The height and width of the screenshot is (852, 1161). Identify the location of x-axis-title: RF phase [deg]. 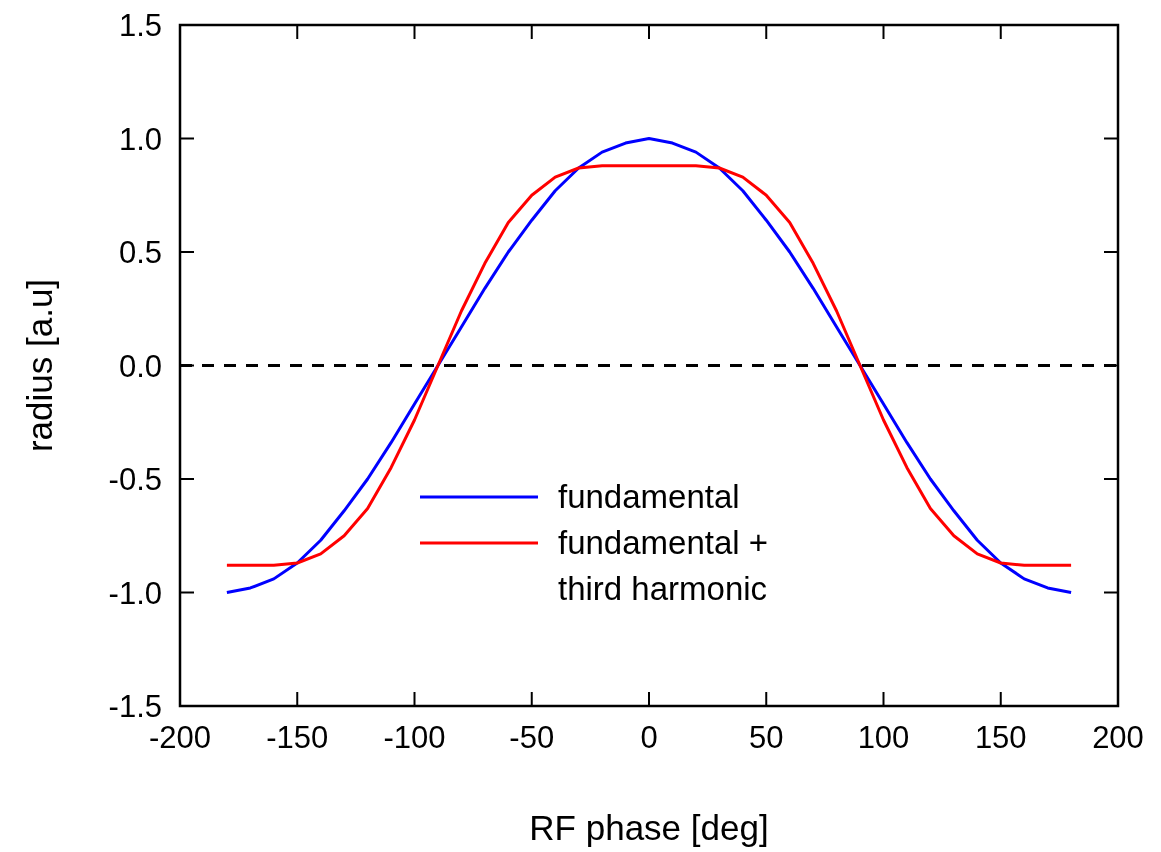
(649, 827).